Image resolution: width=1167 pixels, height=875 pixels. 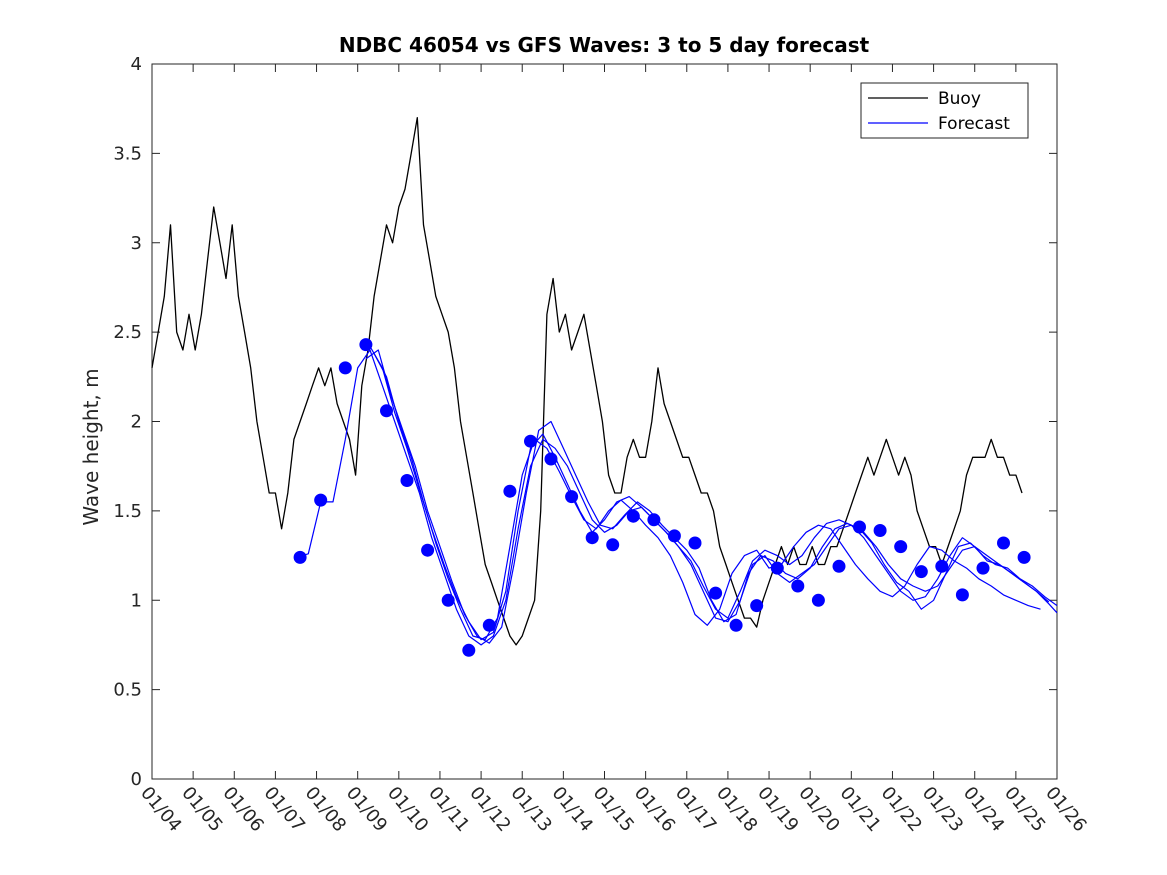 I want to click on y-tick-label: 1, so click(x=136, y=600).